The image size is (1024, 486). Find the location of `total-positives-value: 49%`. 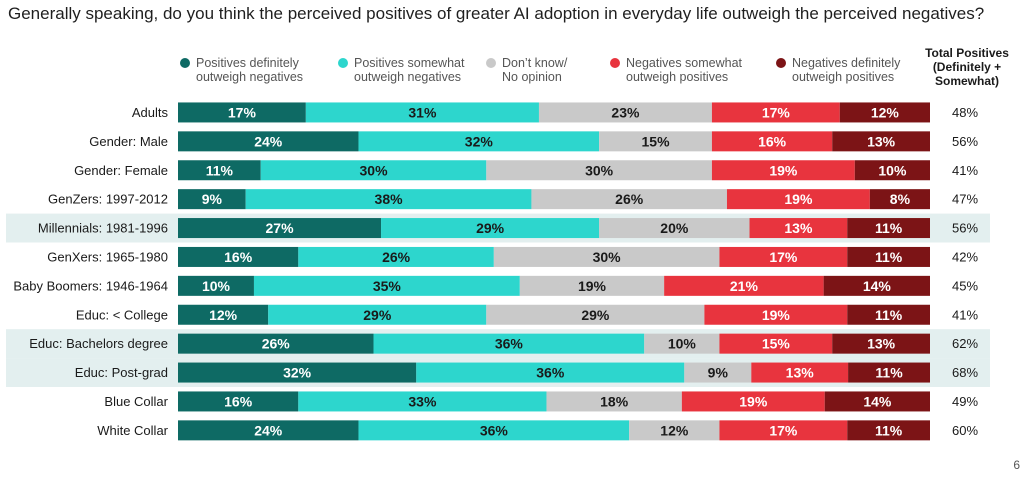

total-positives-value: 49% is located at coordinates (965, 401).